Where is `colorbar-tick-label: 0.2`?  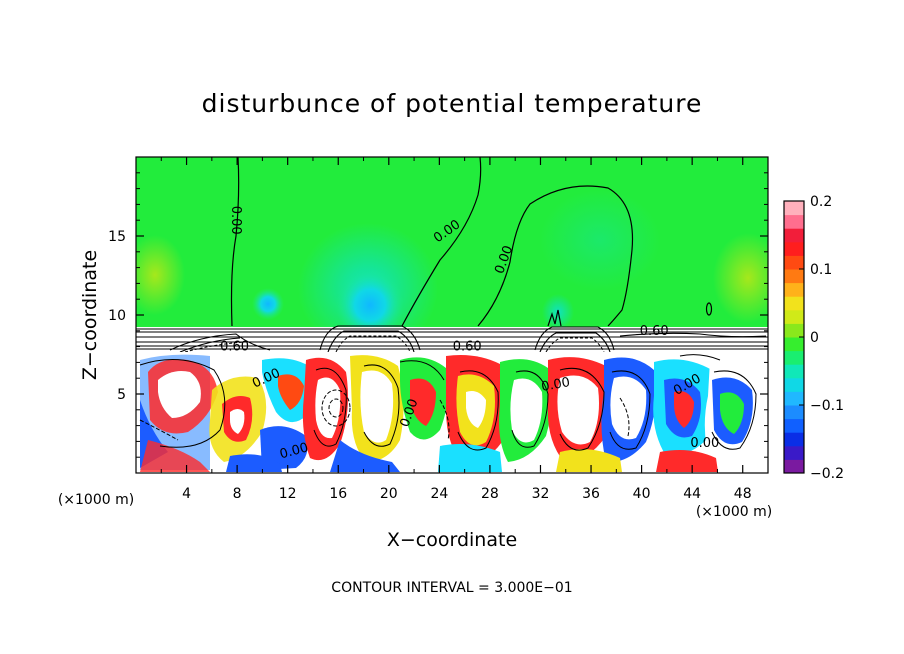
colorbar-tick-label: 0.2 is located at coordinates (821, 202).